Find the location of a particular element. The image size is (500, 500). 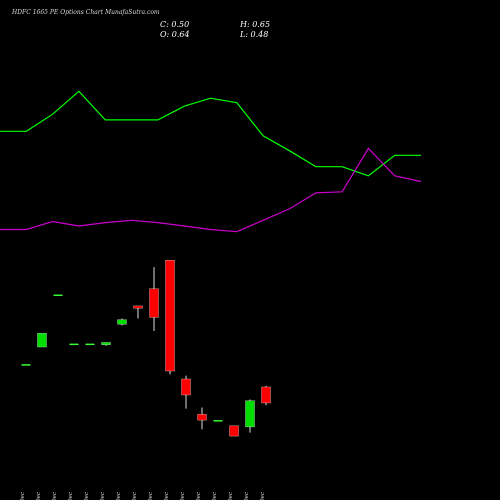

x-tick-label: 23 Dec is located at coordinates (199, 496).